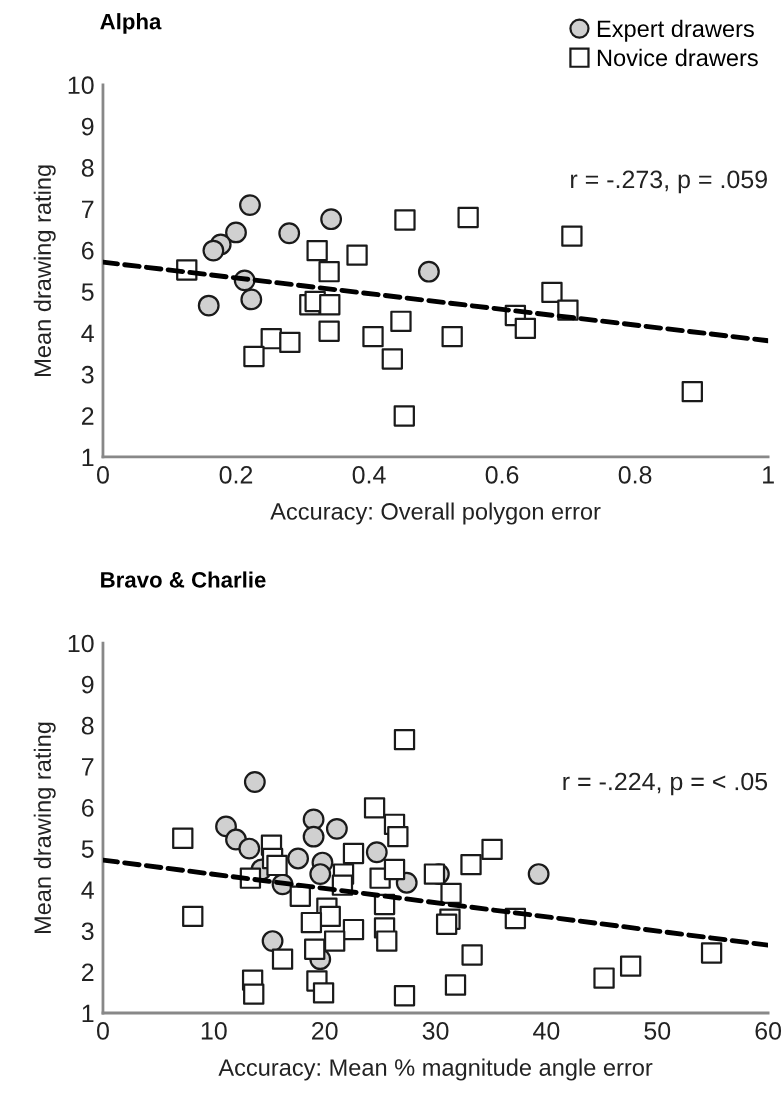 The width and height of the screenshot is (783, 1111). Describe the element at coordinates (183, 579) in the screenshot. I see `chart-title: Bravo & Charlie` at that location.